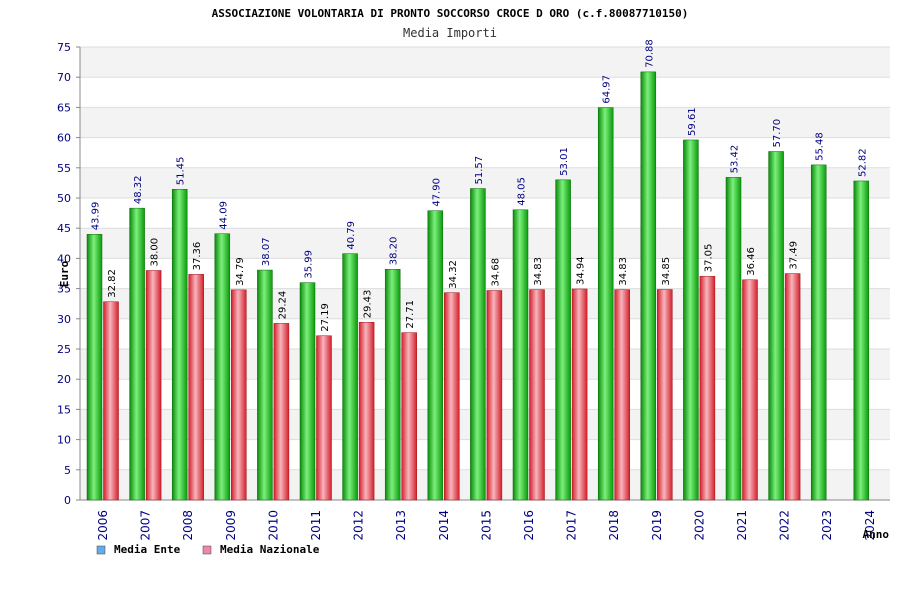 Image resolution: width=900 pixels, height=600 pixels. Describe the element at coordinates (666, 271) in the screenshot. I see `data-label: 34.85` at that location.